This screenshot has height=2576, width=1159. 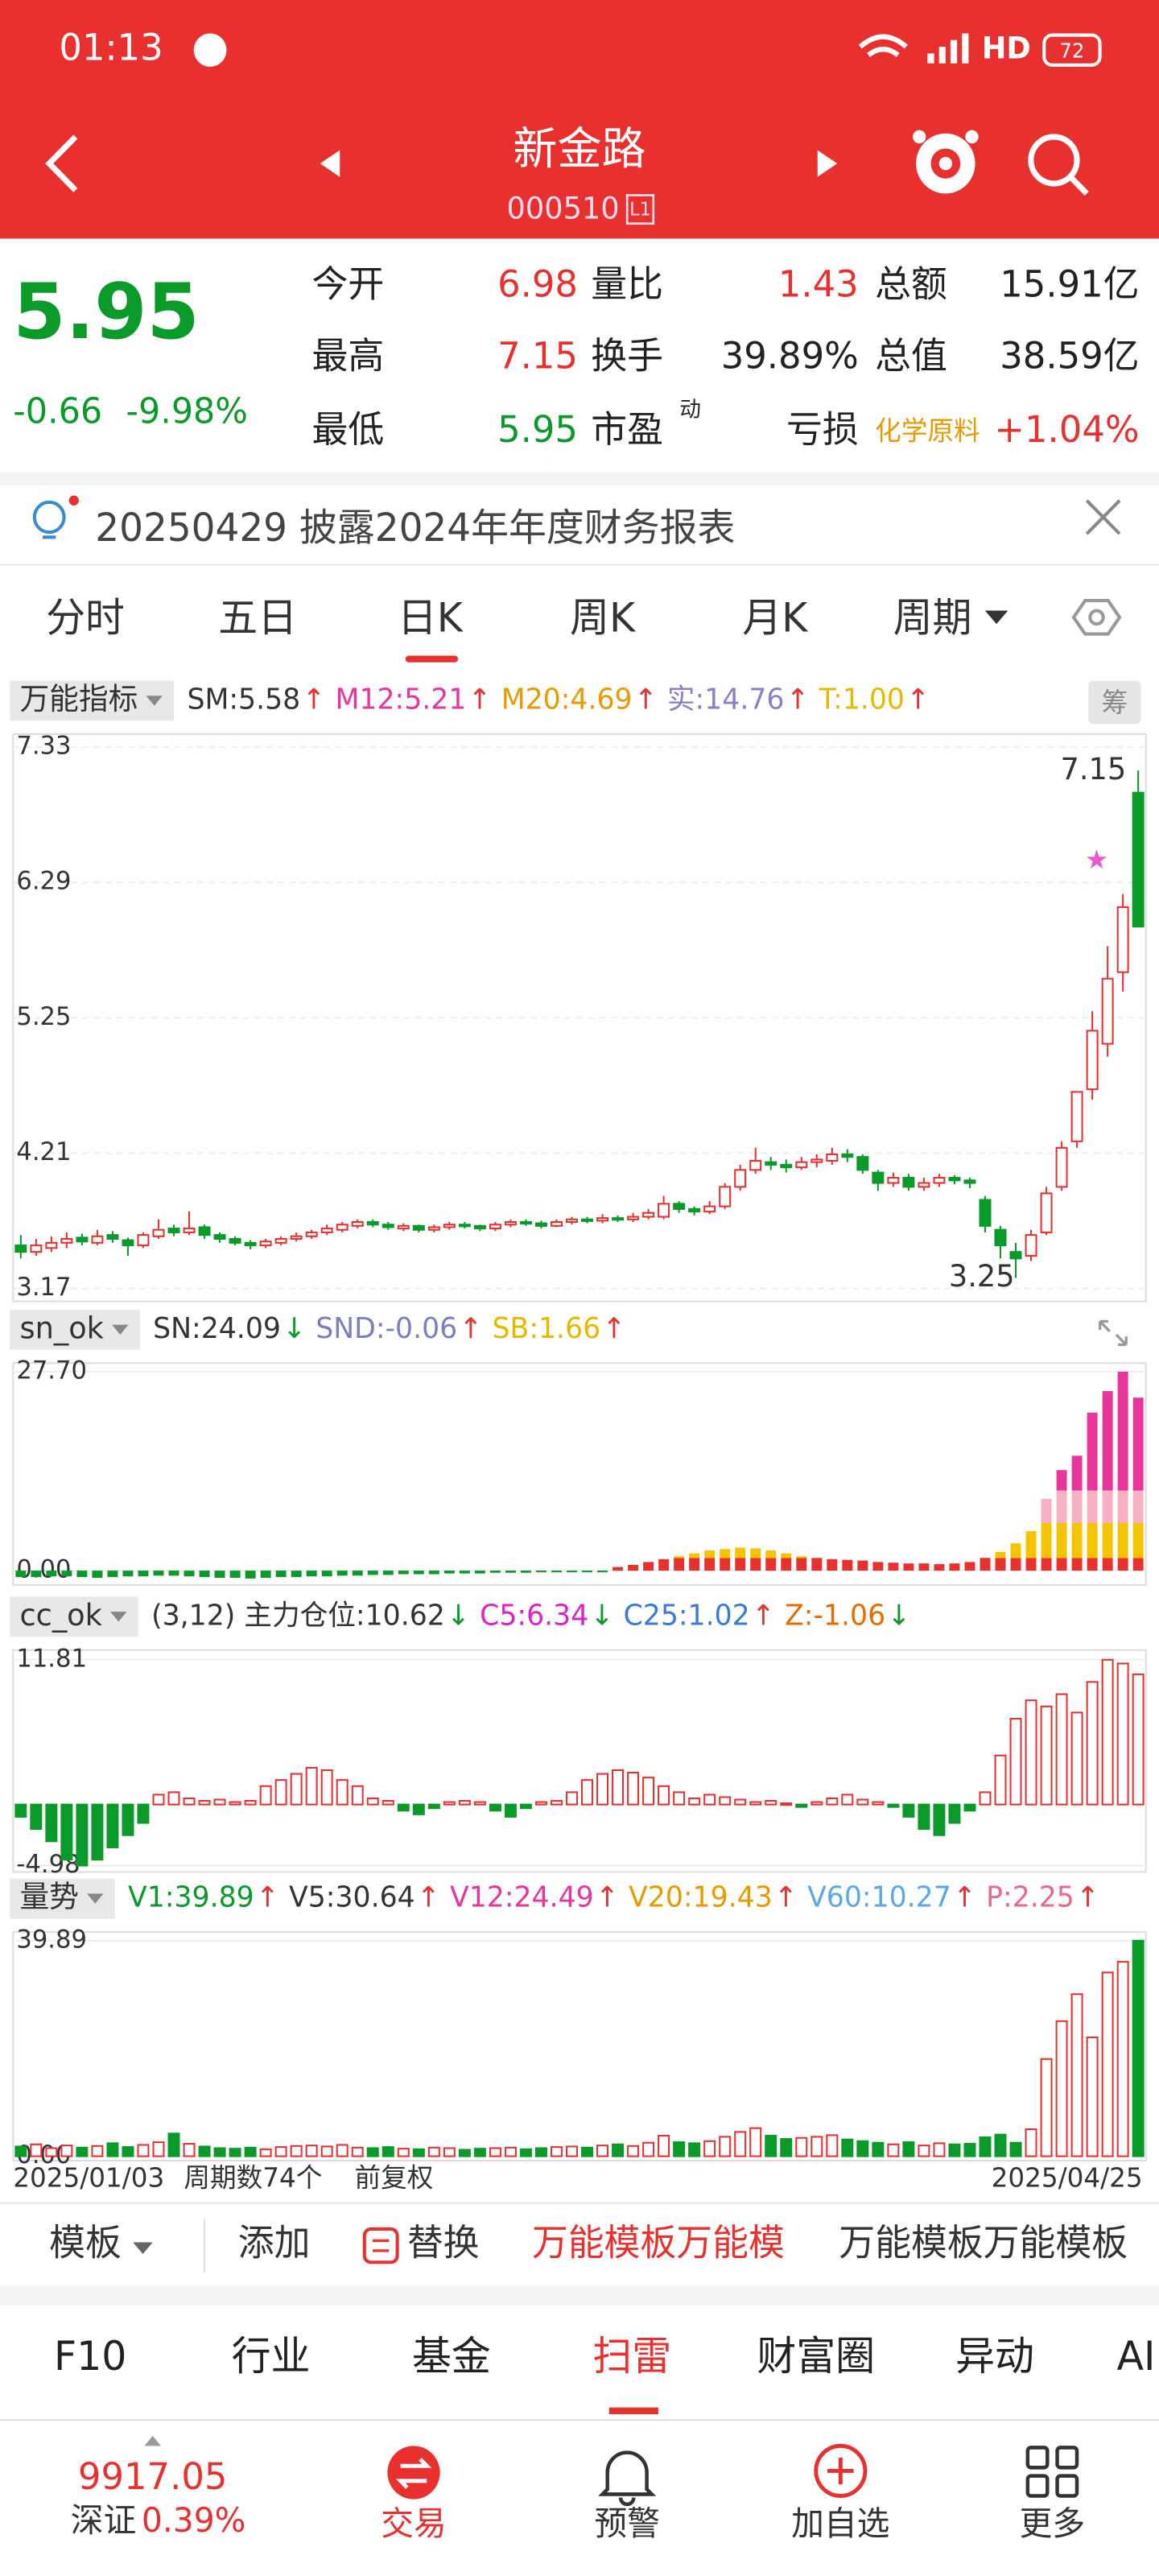 What do you see at coordinates (243, 699) in the screenshot?
I see `legend-value: SM:5.58` at bounding box center [243, 699].